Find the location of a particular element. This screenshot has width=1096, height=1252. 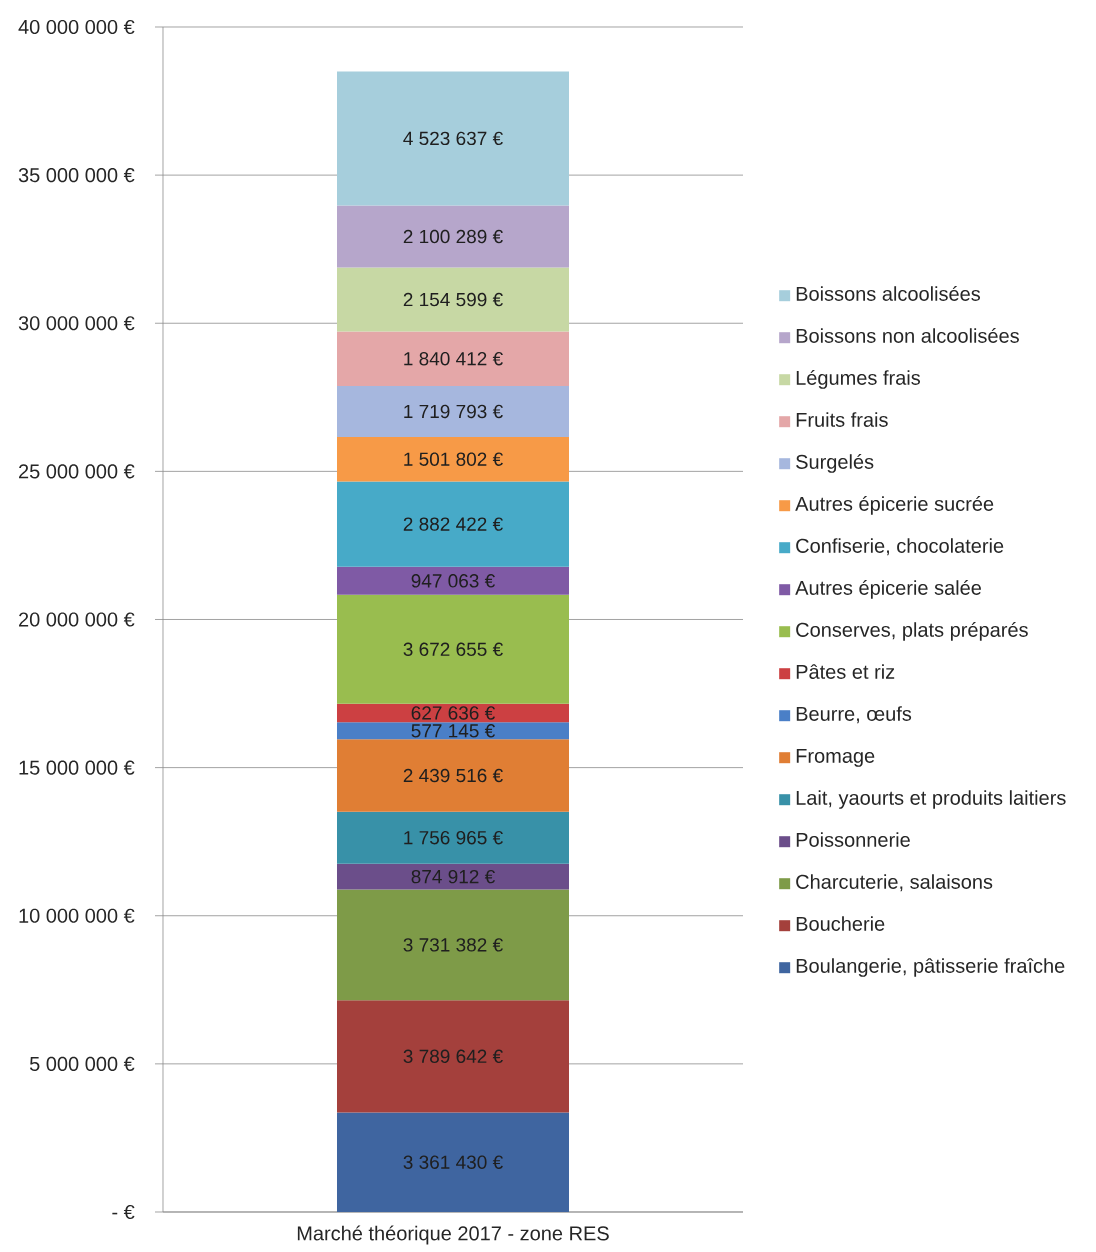

y-tick-label: 25 000 000 € is located at coordinates (77, 471).